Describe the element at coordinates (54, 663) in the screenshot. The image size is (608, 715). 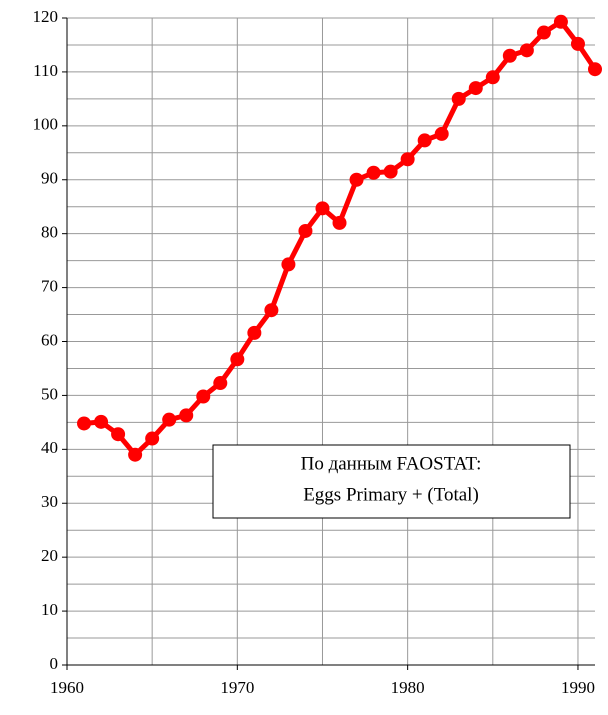
I see `y-tick-label: 0` at that location.